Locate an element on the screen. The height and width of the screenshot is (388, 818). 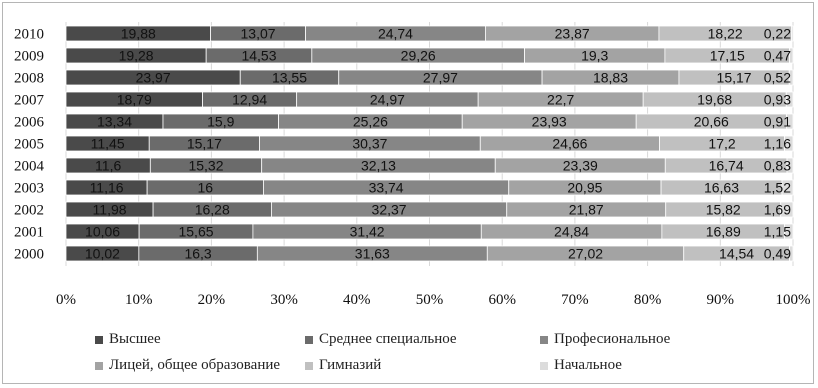
data-label: 25,26 is located at coordinates (370, 122).